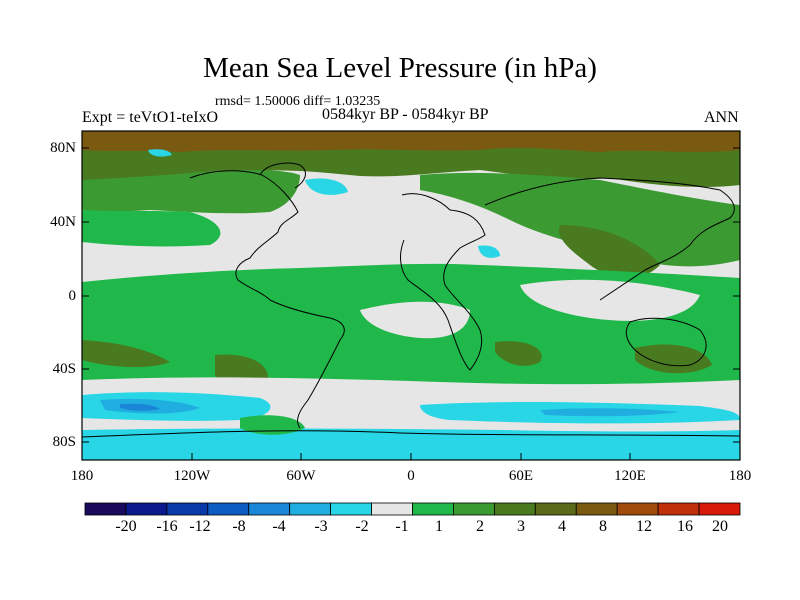 Image resolution: width=800 pixels, height=600 pixels. I want to click on arctic-core, so click(411, 141).